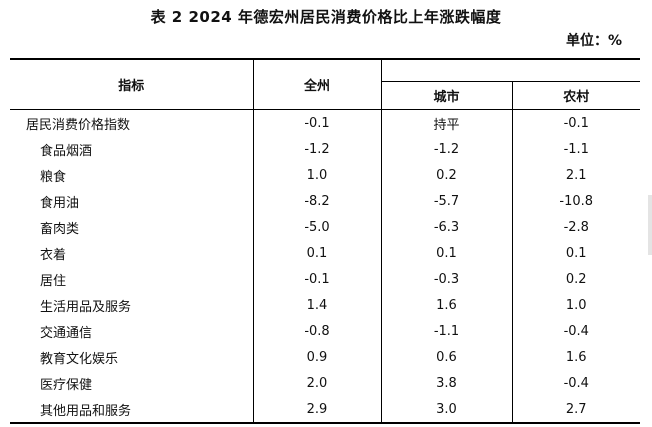 The width and height of the screenshot is (652, 427). Describe the element at coordinates (446, 357) in the screenshot. I see `row-urban: 0.6` at that location.